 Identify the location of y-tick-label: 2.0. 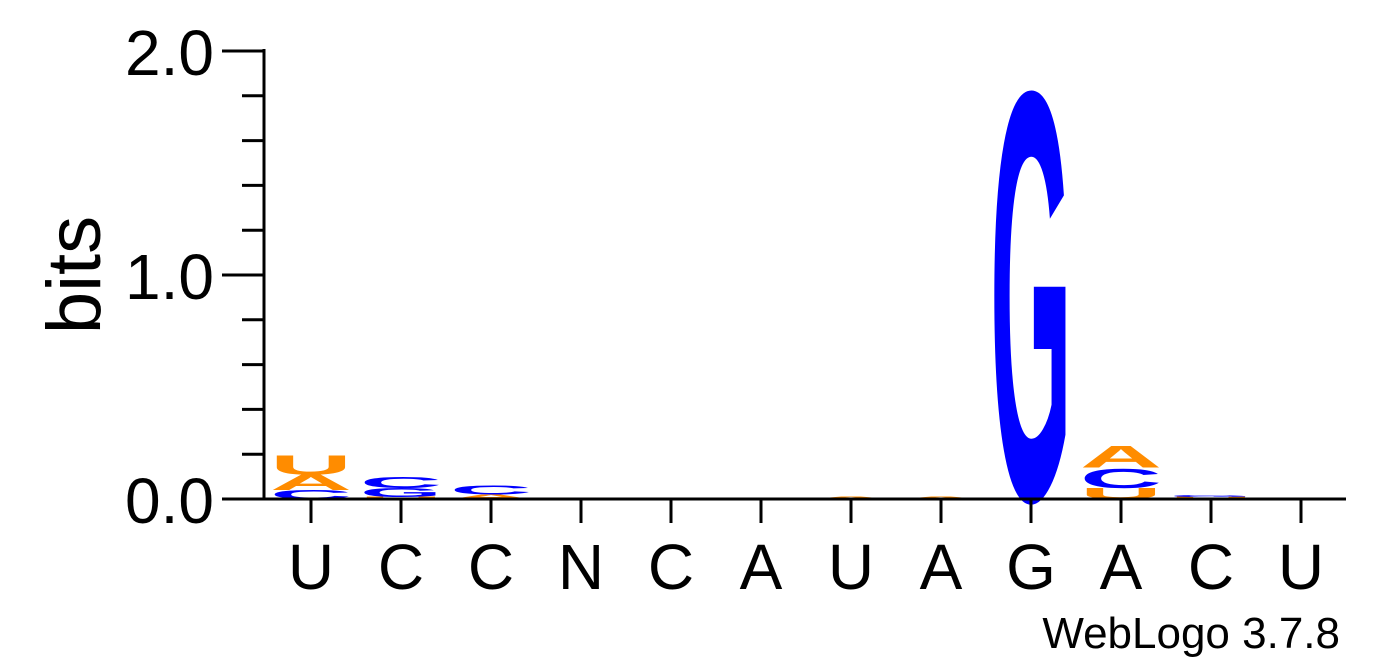
(169, 53).